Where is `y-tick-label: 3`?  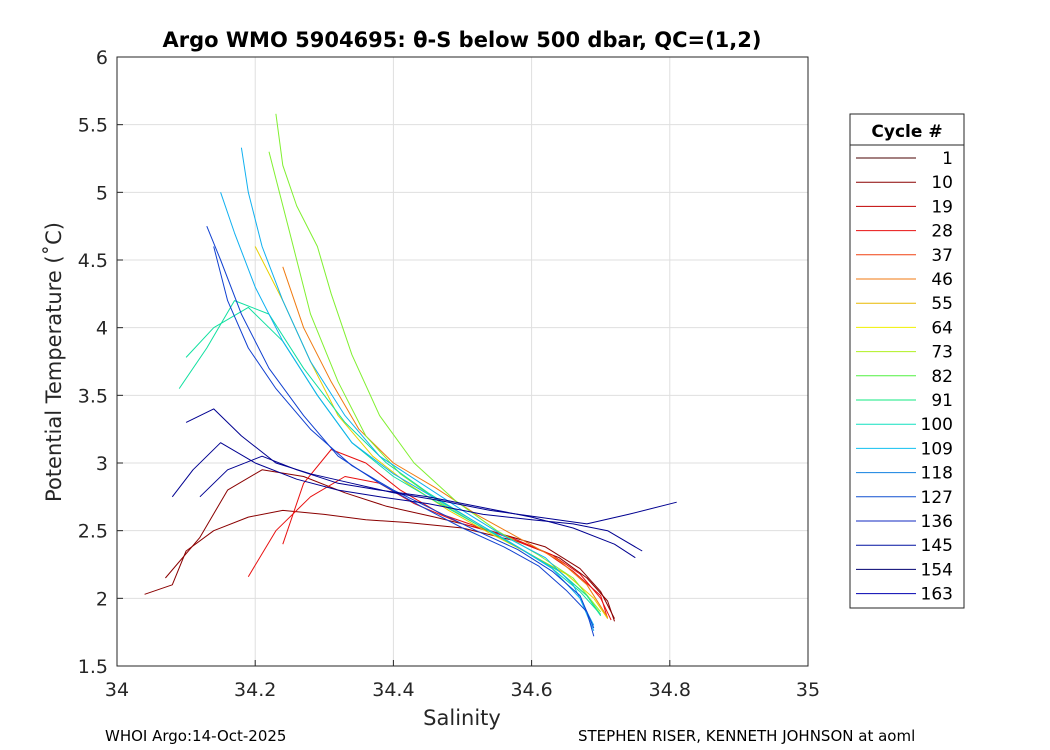
y-tick-label: 3 is located at coordinates (102, 464).